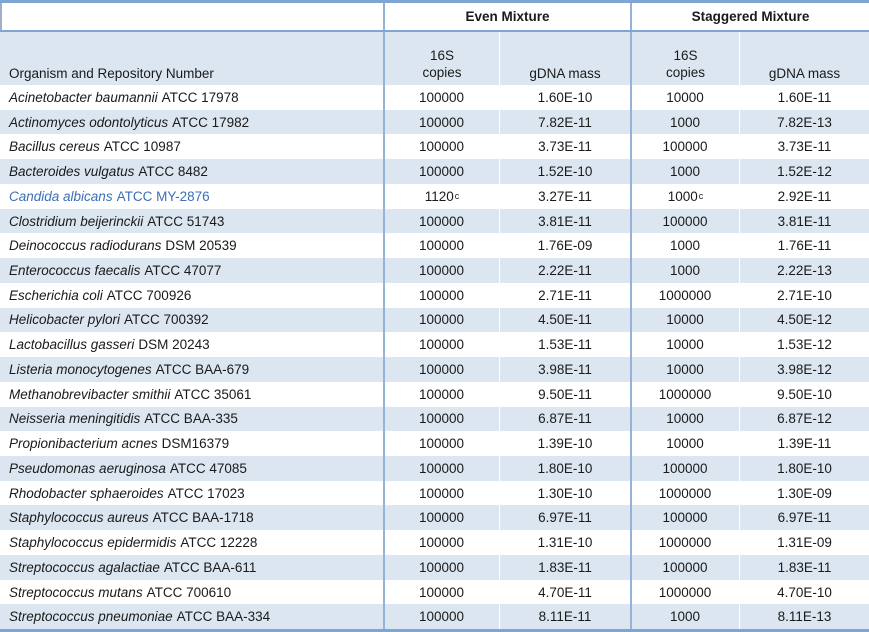 Image resolution: width=869 pixels, height=632 pixels. Describe the element at coordinates (804, 369) in the screenshot. I see `staggered-gdna-mass-cell: 3.98E-12` at that location.